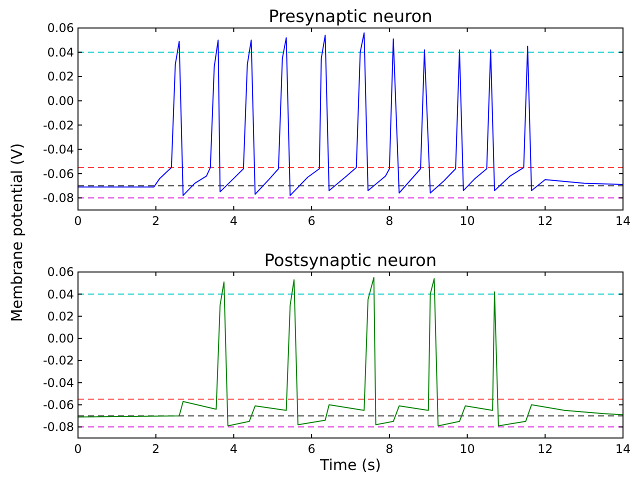 Image resolution: width=638 pixels, height=485 pixels. Describe the element at coordinates (350, 465) in the screenshot. I see `x-axis-title: Time (s)` at that location.